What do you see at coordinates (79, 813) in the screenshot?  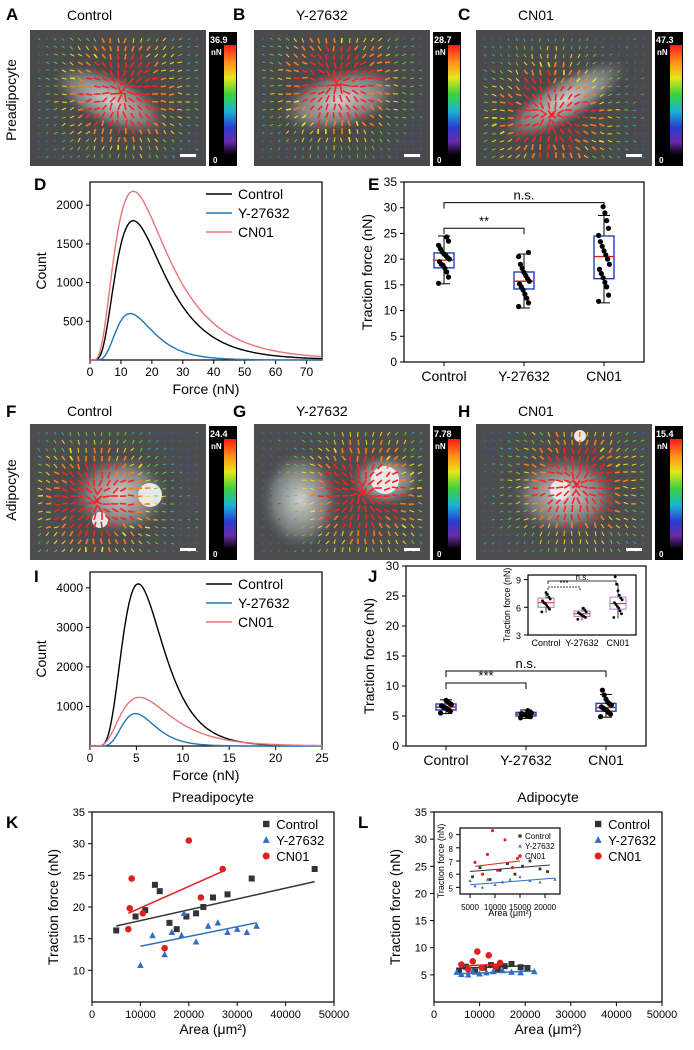 I see `y-tick-label: 35` at bounding box center [79, 813].